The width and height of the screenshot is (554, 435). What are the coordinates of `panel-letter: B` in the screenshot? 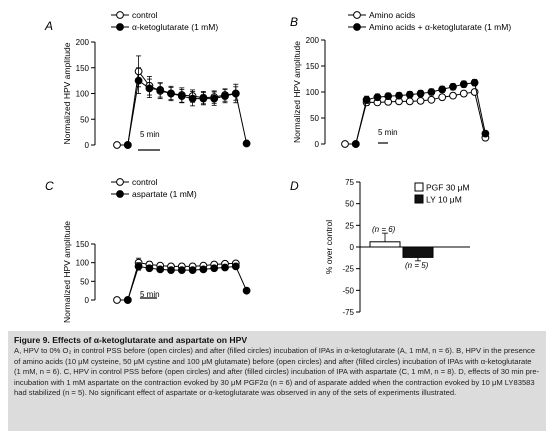 It's located at (294, 22).